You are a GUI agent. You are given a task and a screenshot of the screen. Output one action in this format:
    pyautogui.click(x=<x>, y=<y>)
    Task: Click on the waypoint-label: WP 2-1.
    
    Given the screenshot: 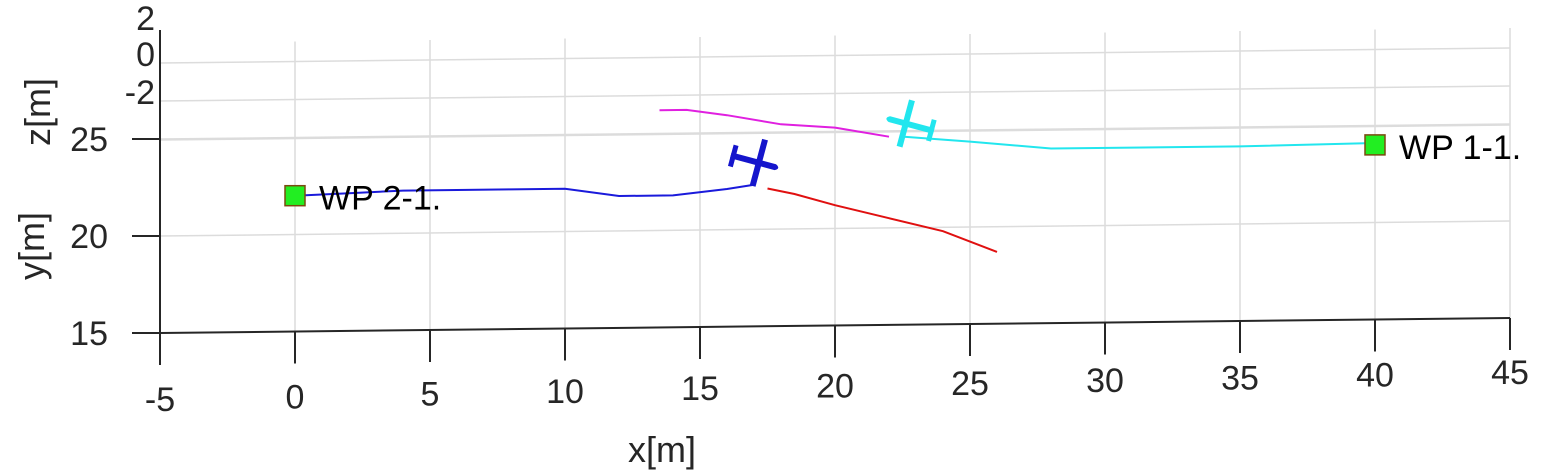 What is the action you would take?
    pyautogui.click(x=380, y=199)
    